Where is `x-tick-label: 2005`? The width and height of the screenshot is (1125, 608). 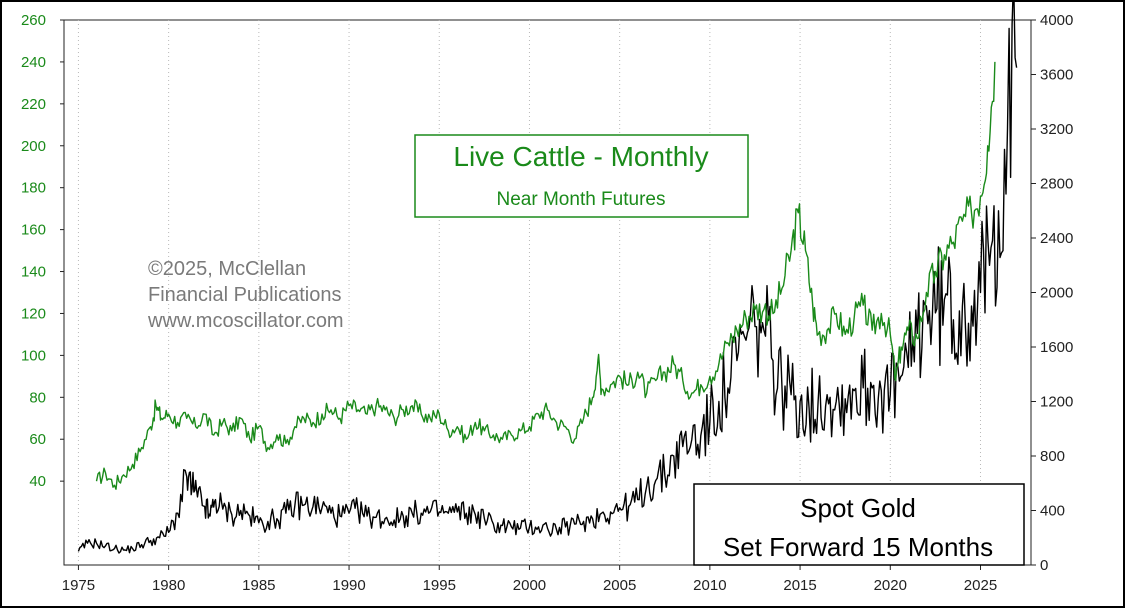
x-tick-label: 2005 is located at coordinates (619, 585).